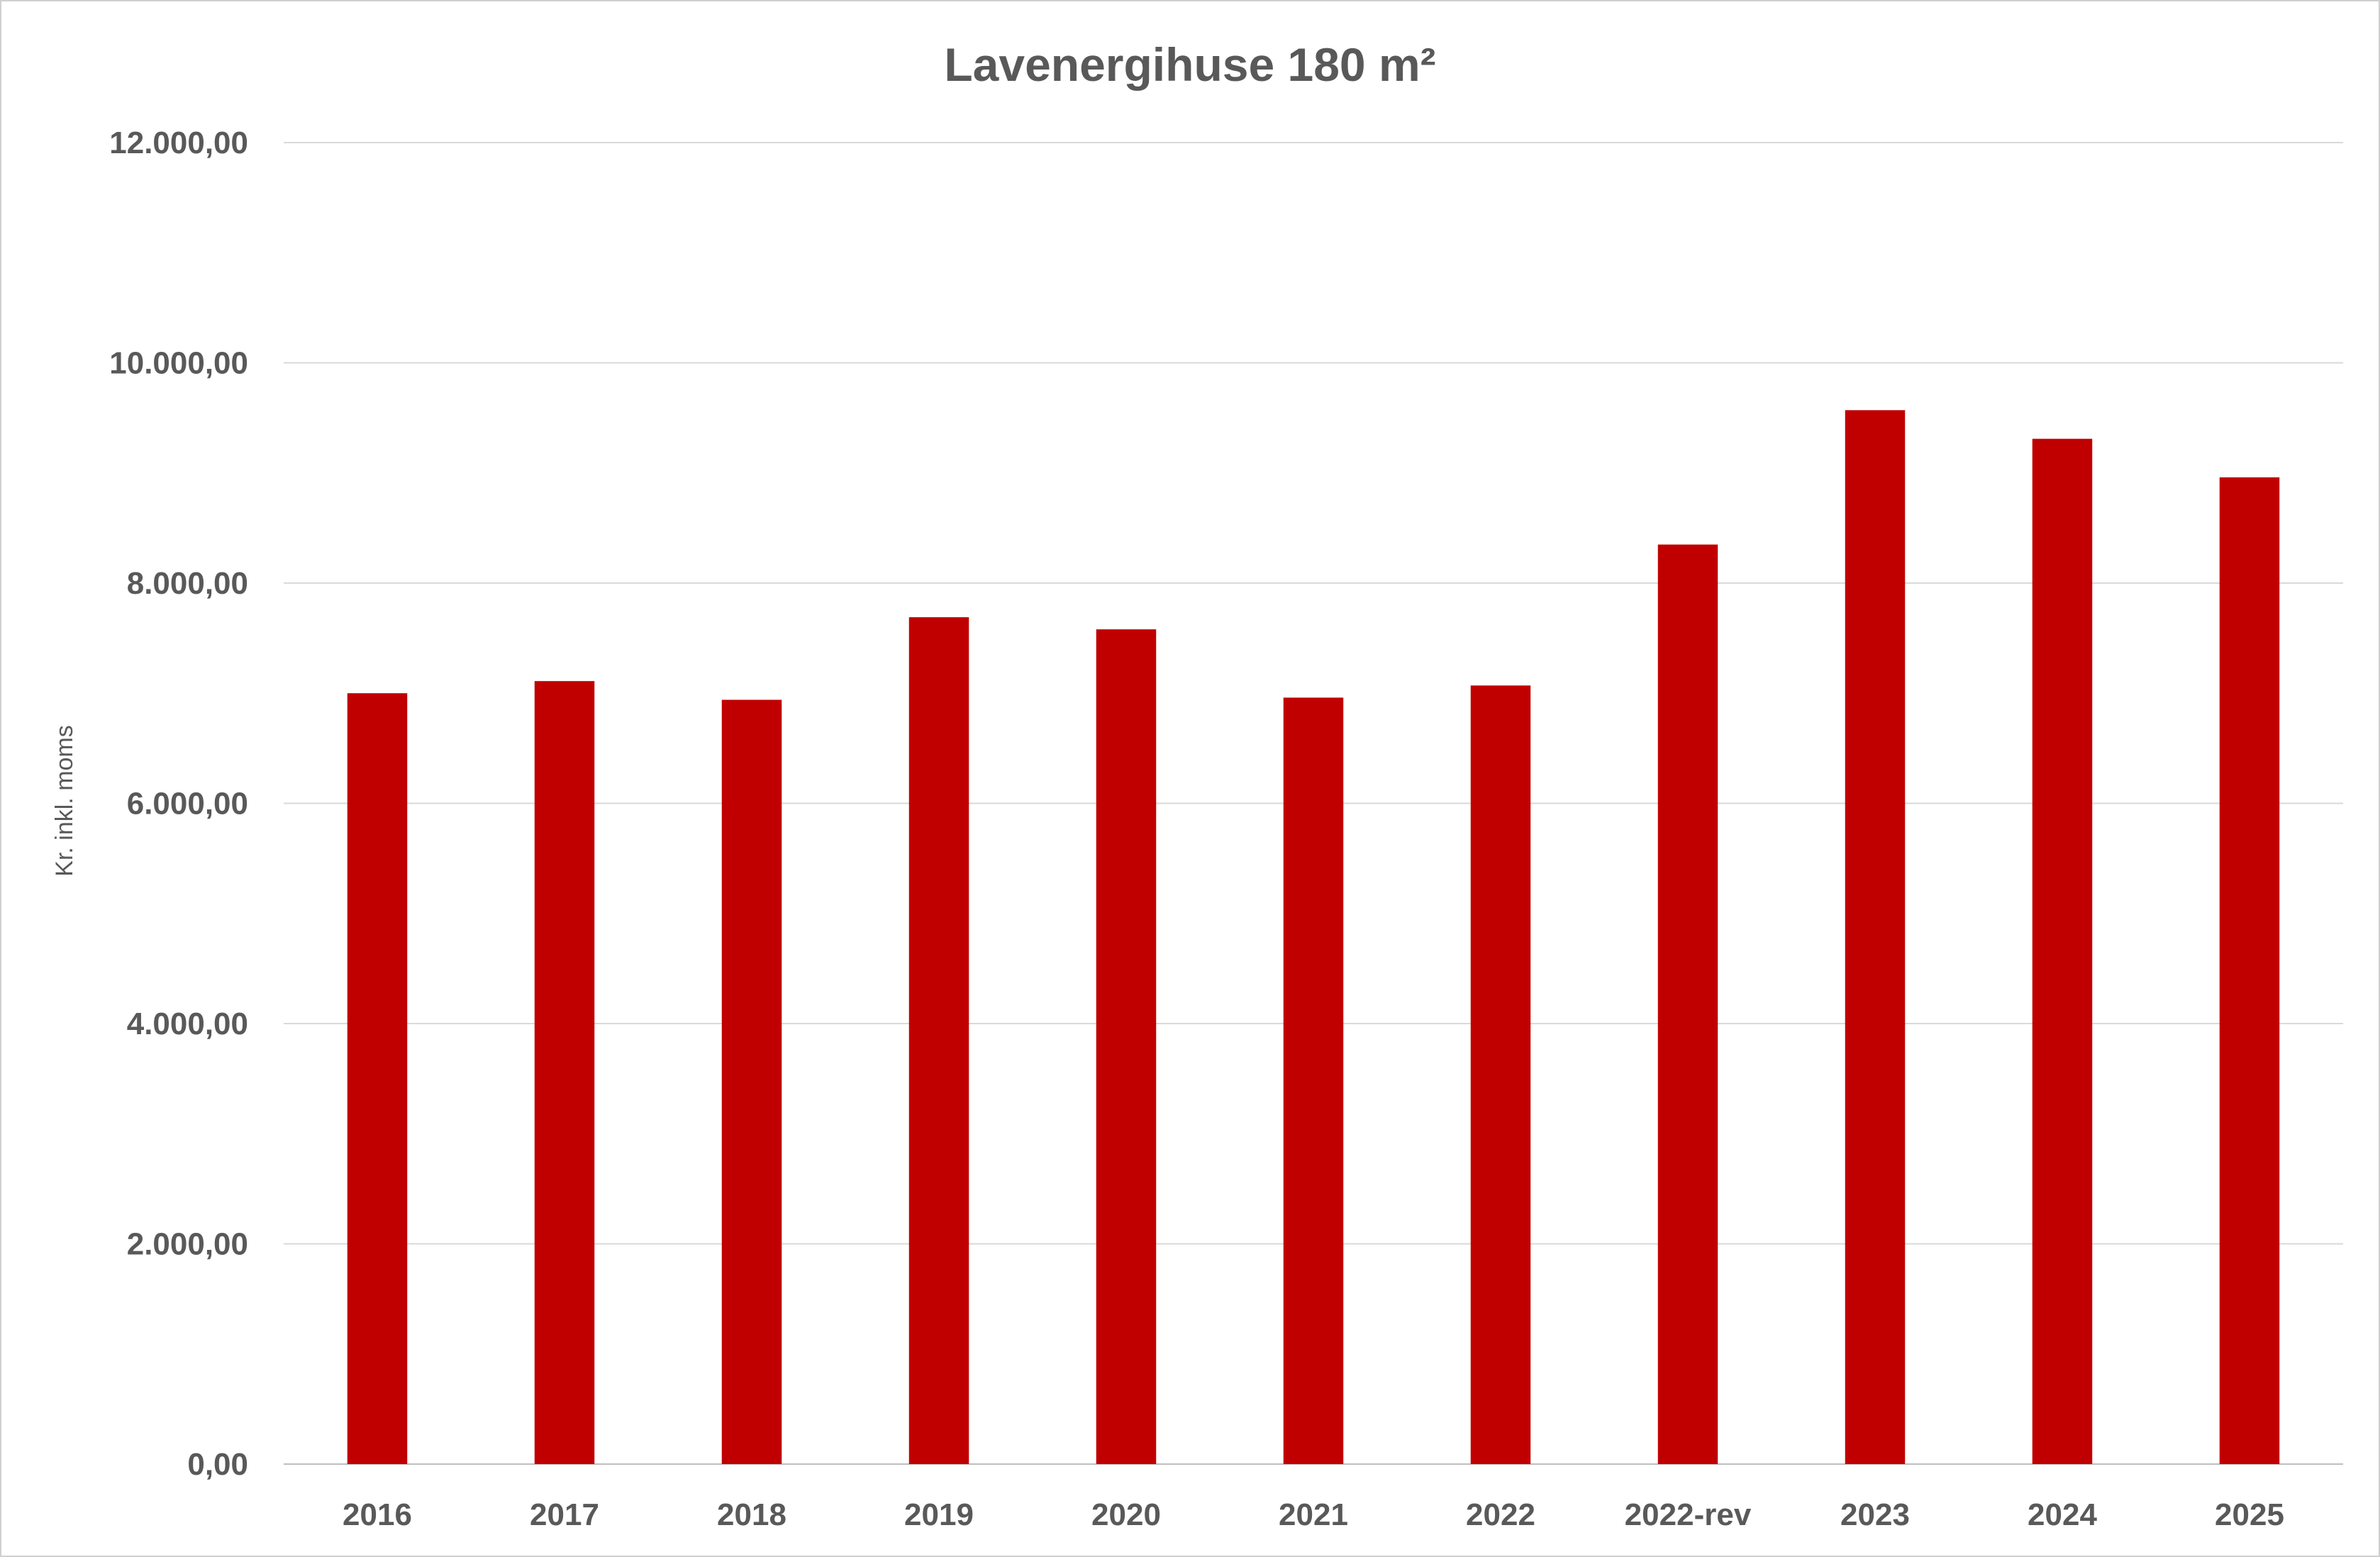  Describe the element at coordinates (2063, 951) in the screenshot. I see `bar-2024` at that location.